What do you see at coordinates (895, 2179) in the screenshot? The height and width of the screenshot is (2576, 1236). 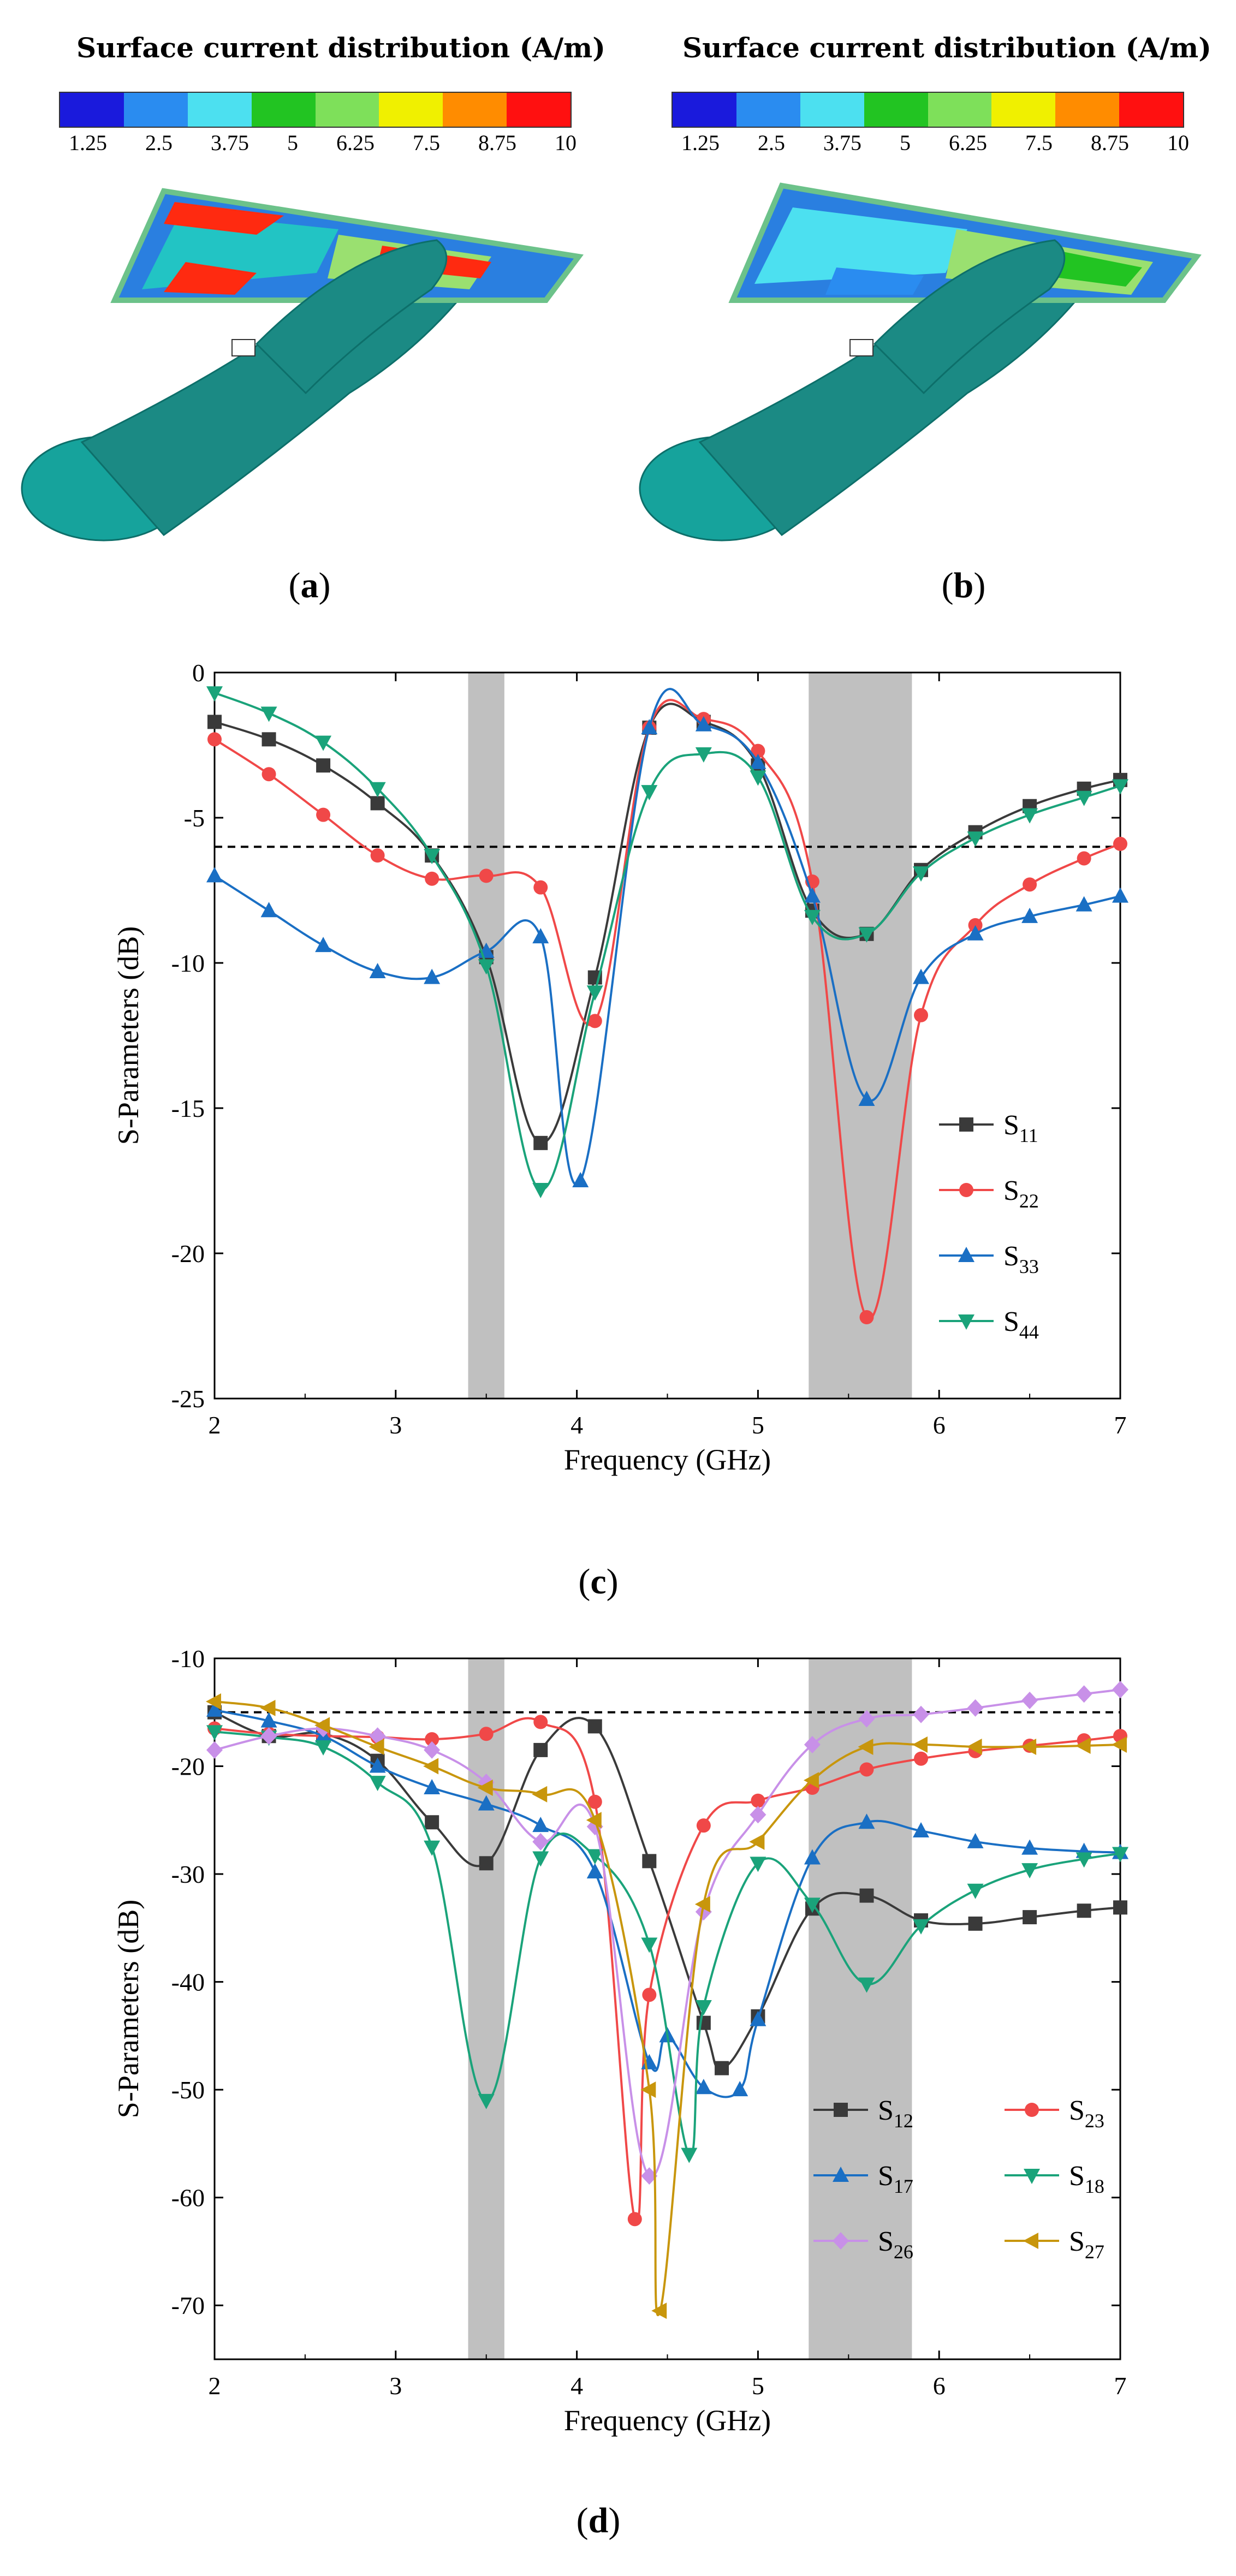 I see `legend-label: S17` at bounding box center [895, 2179].